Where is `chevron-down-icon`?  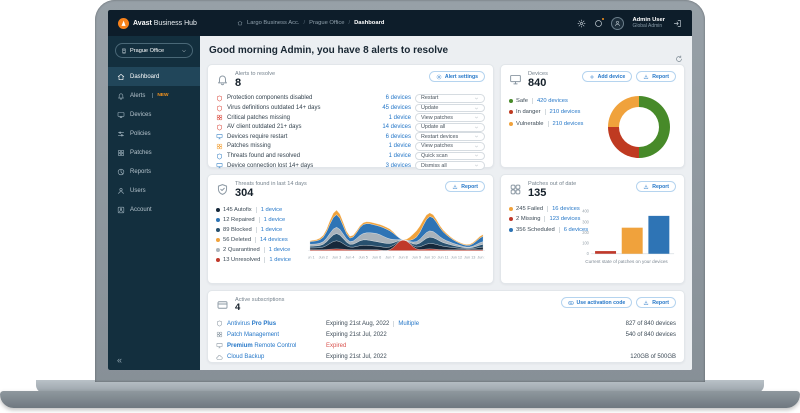 chevron-down-icon is located at coordinates (476, 98).